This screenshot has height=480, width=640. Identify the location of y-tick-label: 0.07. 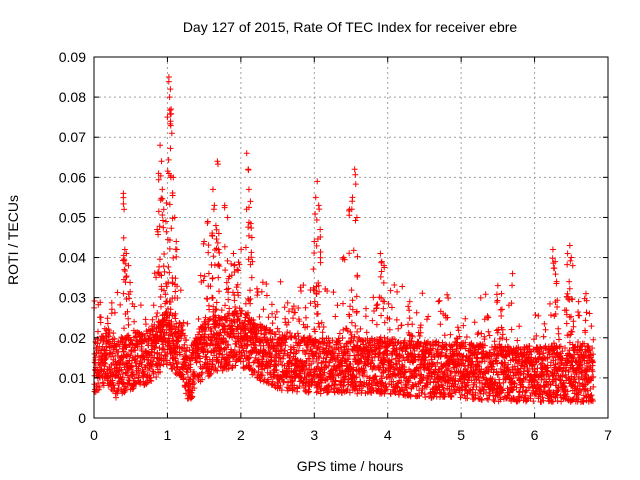
(72, 137).